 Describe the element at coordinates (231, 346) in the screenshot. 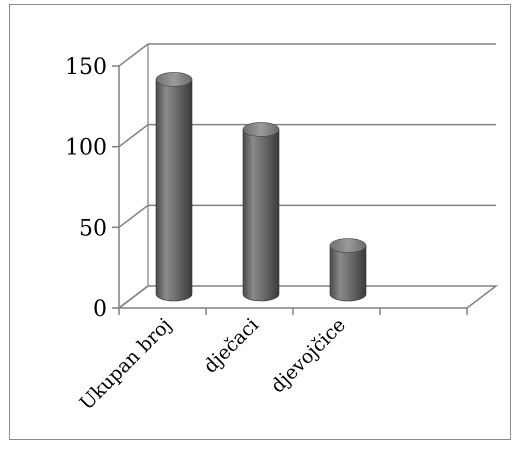

I see `category-label: dječaci` at that location.